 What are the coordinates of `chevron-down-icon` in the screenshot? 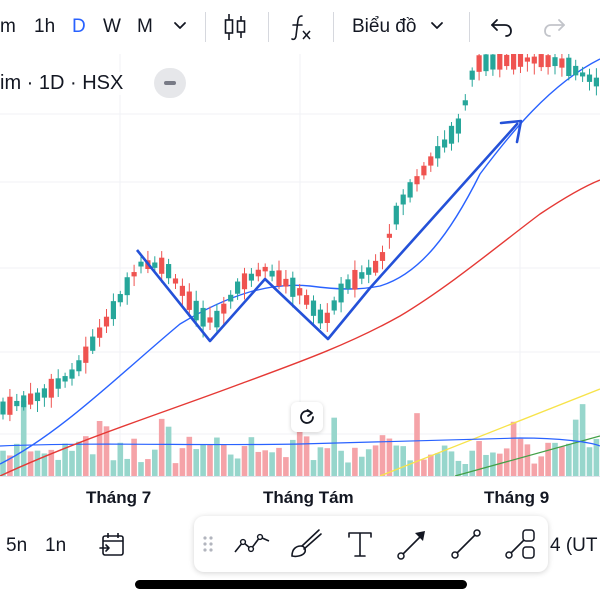 It's located at (180, 25).